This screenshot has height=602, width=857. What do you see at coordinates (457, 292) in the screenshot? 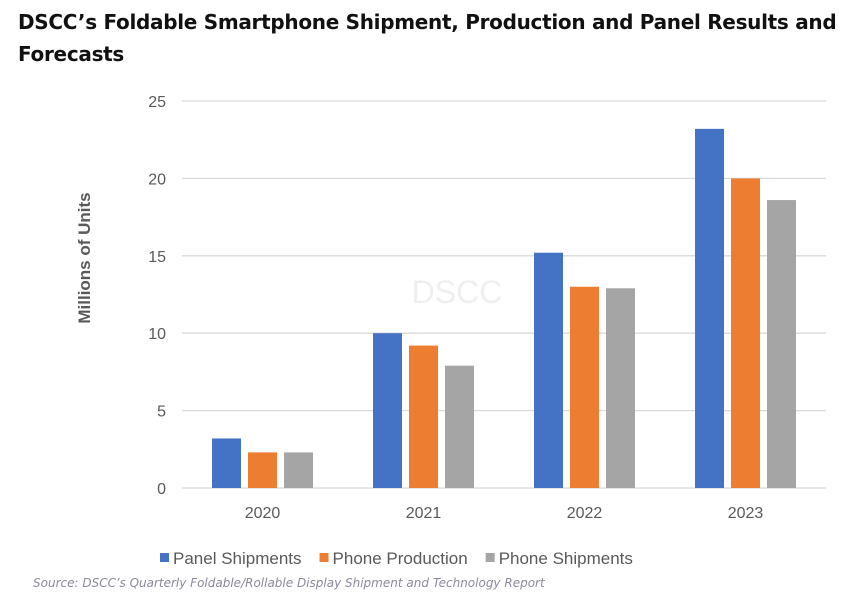
I see `watermark: DSCC` at bounding box center [457, 292].